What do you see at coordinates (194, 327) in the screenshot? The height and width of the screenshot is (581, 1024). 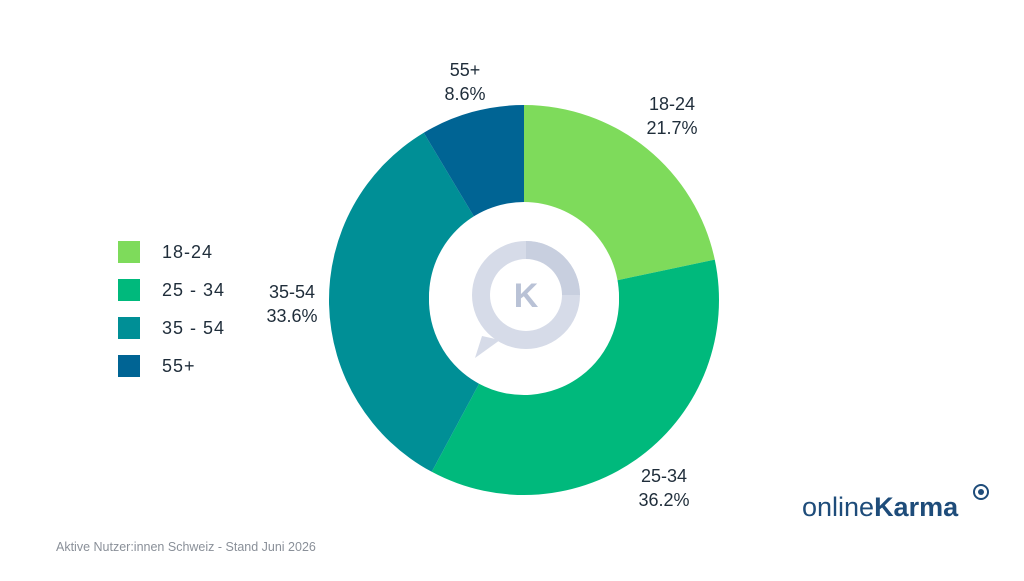 I see `legend-label: 35 - 54` at bounding box center [194, 327].